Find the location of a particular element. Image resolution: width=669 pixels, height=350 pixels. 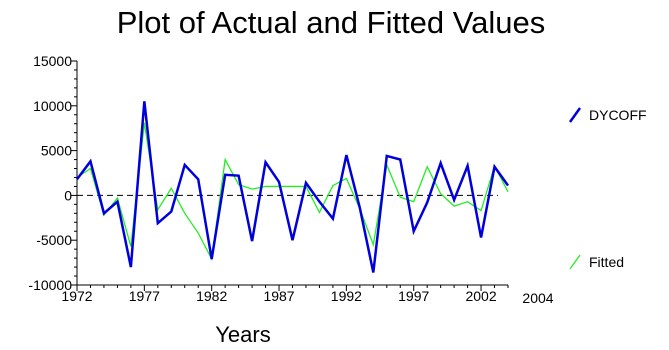

x-axis-title: Years is located at coordinates (242, 334).